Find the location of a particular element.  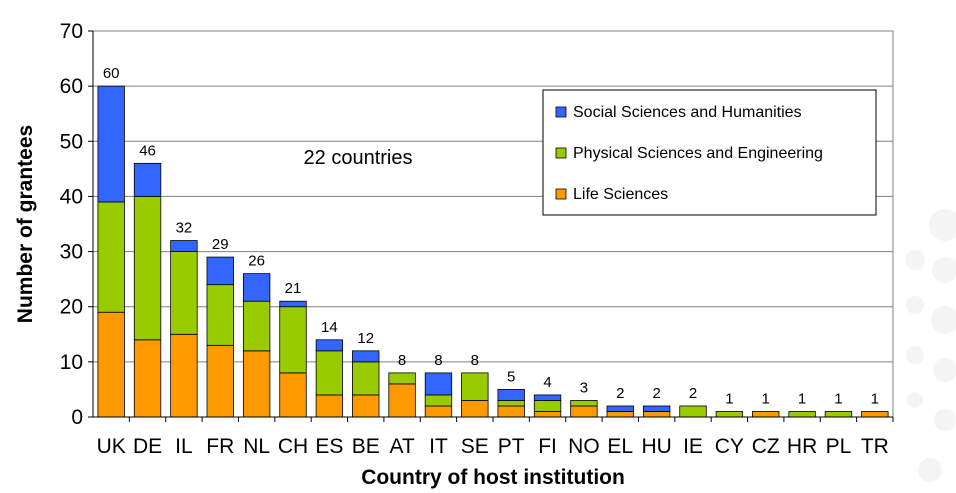

data-label: 26 is located at coordinates (256, 261).